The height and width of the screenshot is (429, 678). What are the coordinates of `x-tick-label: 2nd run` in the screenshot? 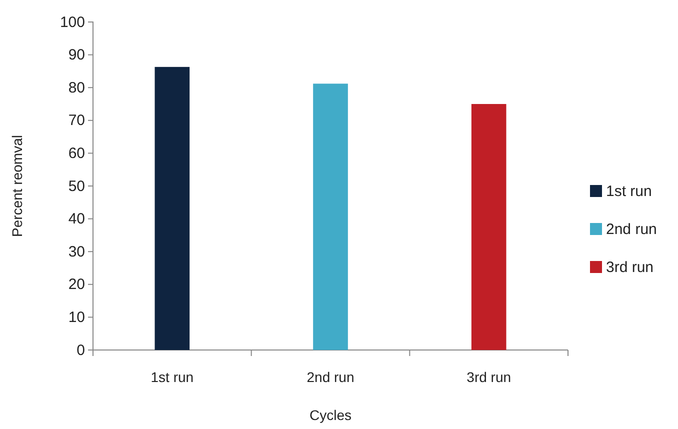 It's located at (330, 376).